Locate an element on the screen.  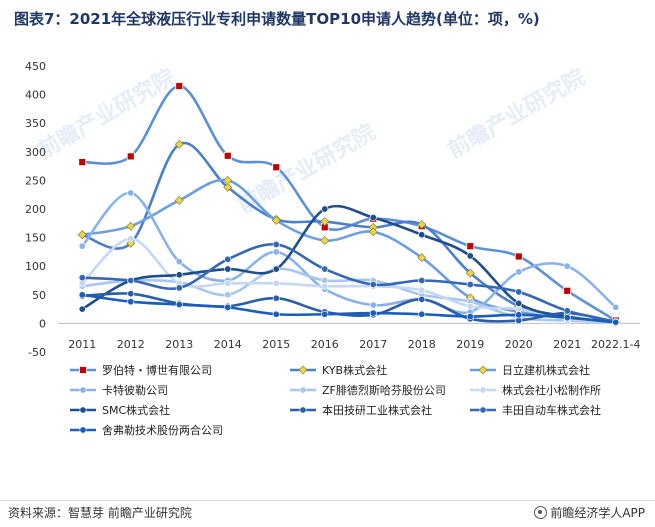
legend-item: 株式会社小松制作所 is located at coordinates (535, 390).